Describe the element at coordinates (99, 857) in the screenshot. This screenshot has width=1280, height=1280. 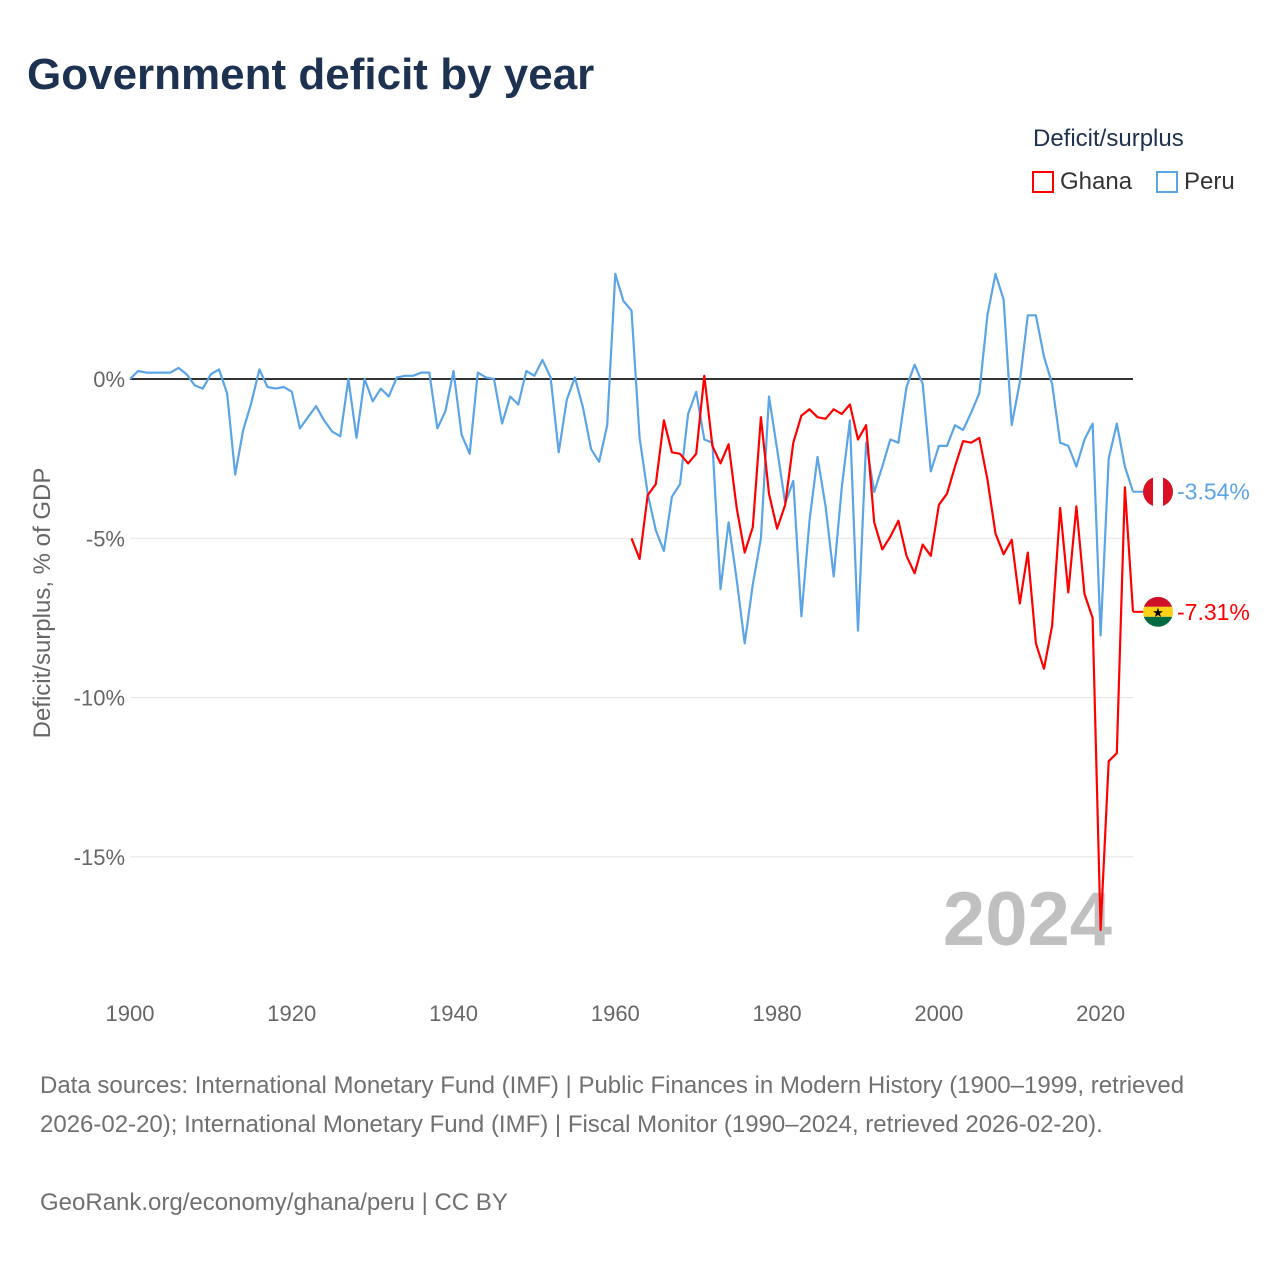
I see `y-tick-label: -15%` at that location.